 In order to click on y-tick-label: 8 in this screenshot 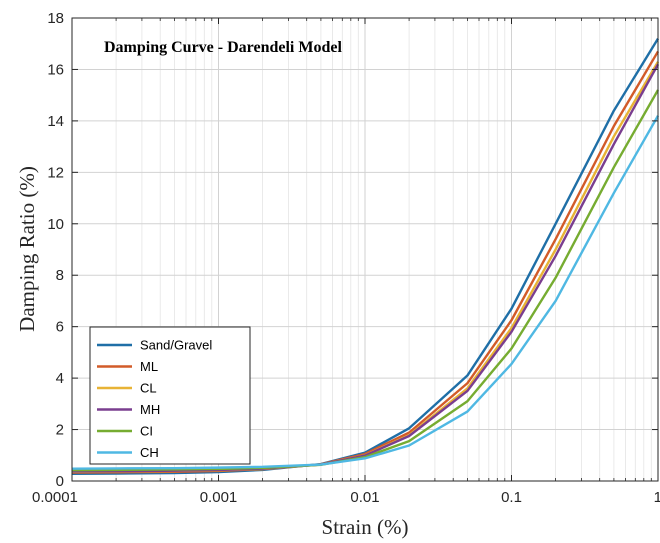, I will do `click(60, 275)`.